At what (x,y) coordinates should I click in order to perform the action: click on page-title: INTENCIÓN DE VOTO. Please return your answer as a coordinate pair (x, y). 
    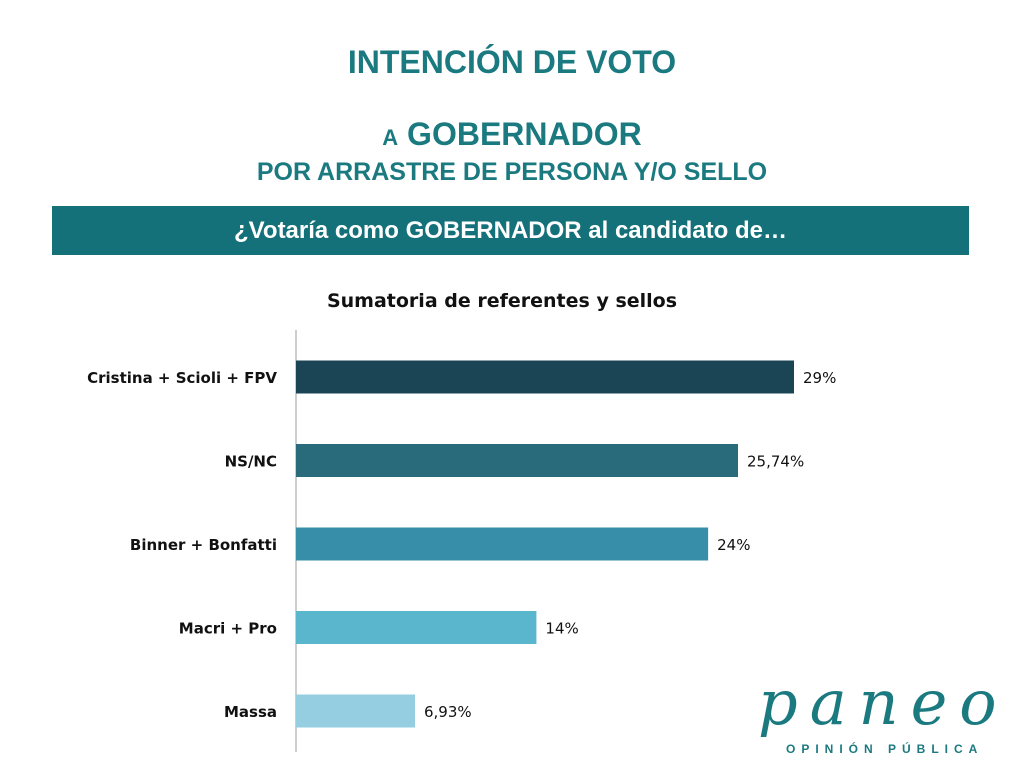
    Looking at the image, I should click on (512, 62).